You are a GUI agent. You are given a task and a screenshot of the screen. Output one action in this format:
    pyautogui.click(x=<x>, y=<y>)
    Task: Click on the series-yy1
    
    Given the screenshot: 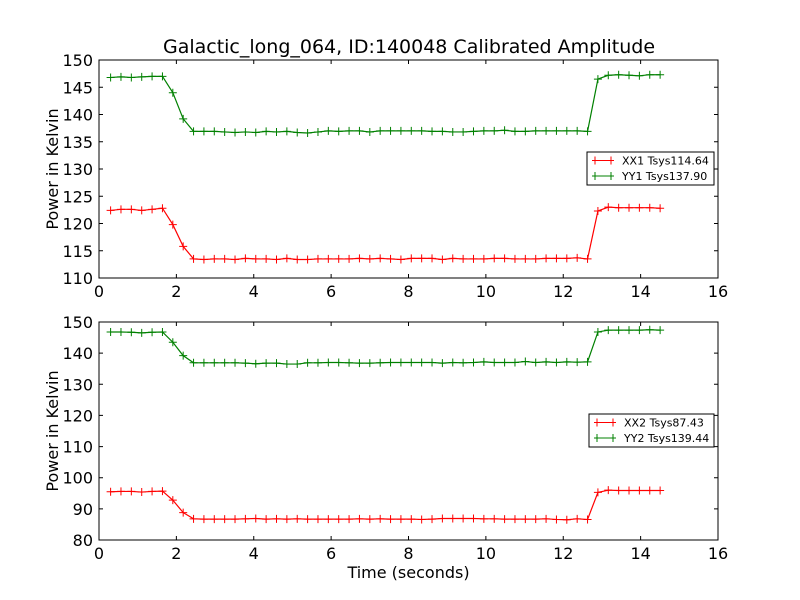 What is the action you would take?
    pyautogui.click(x=385, y=104)
    